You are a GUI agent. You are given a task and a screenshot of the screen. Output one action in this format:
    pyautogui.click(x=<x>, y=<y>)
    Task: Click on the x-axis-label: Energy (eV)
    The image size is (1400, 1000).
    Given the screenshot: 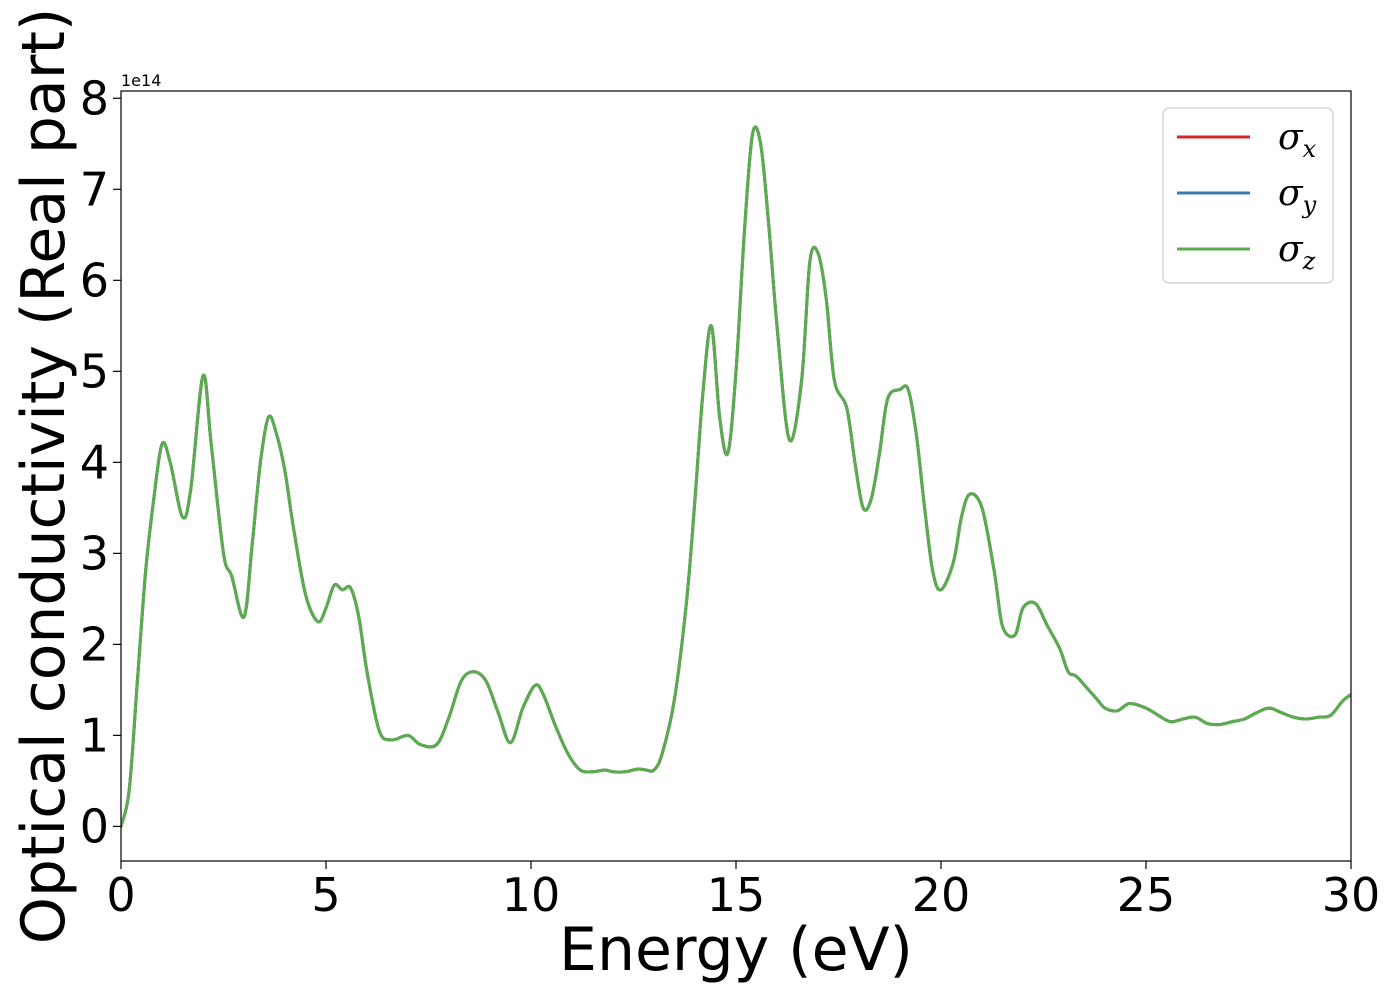 What is the action you would take?
    pyautogui.click(x=736, y=950)
    